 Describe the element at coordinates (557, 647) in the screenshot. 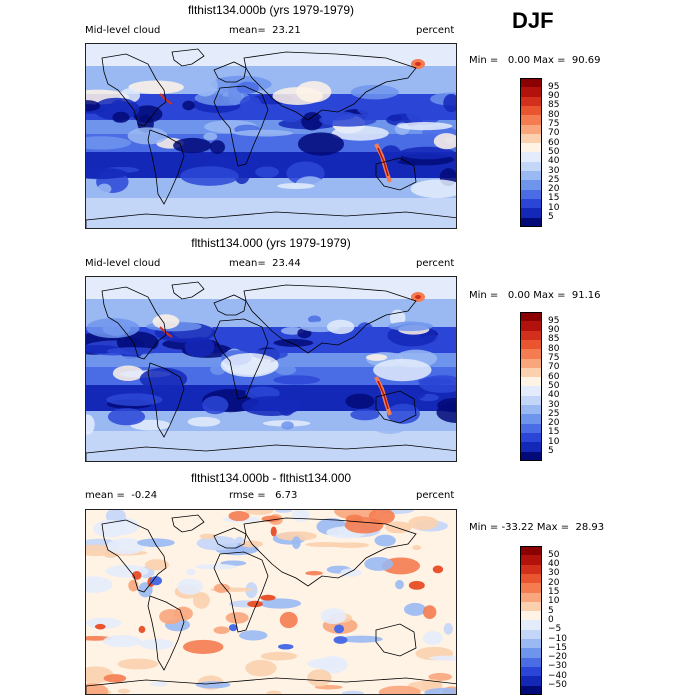

I see `colorbar-tick-label: −15` at that location.